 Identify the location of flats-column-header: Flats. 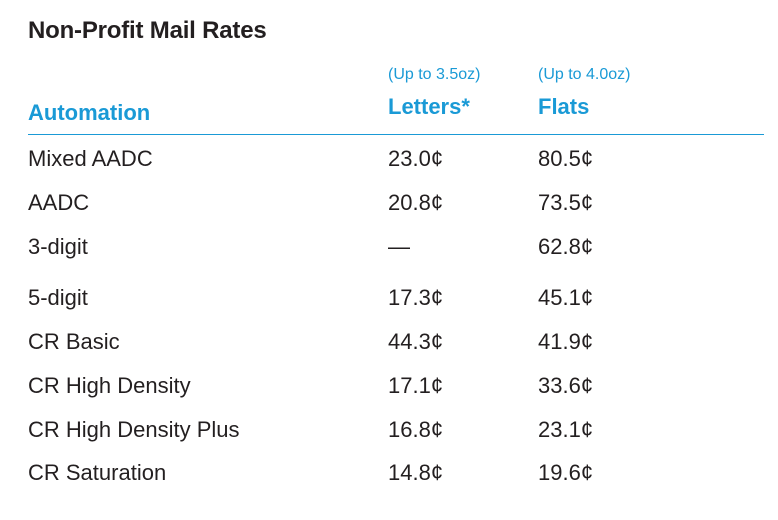
(564, 106).